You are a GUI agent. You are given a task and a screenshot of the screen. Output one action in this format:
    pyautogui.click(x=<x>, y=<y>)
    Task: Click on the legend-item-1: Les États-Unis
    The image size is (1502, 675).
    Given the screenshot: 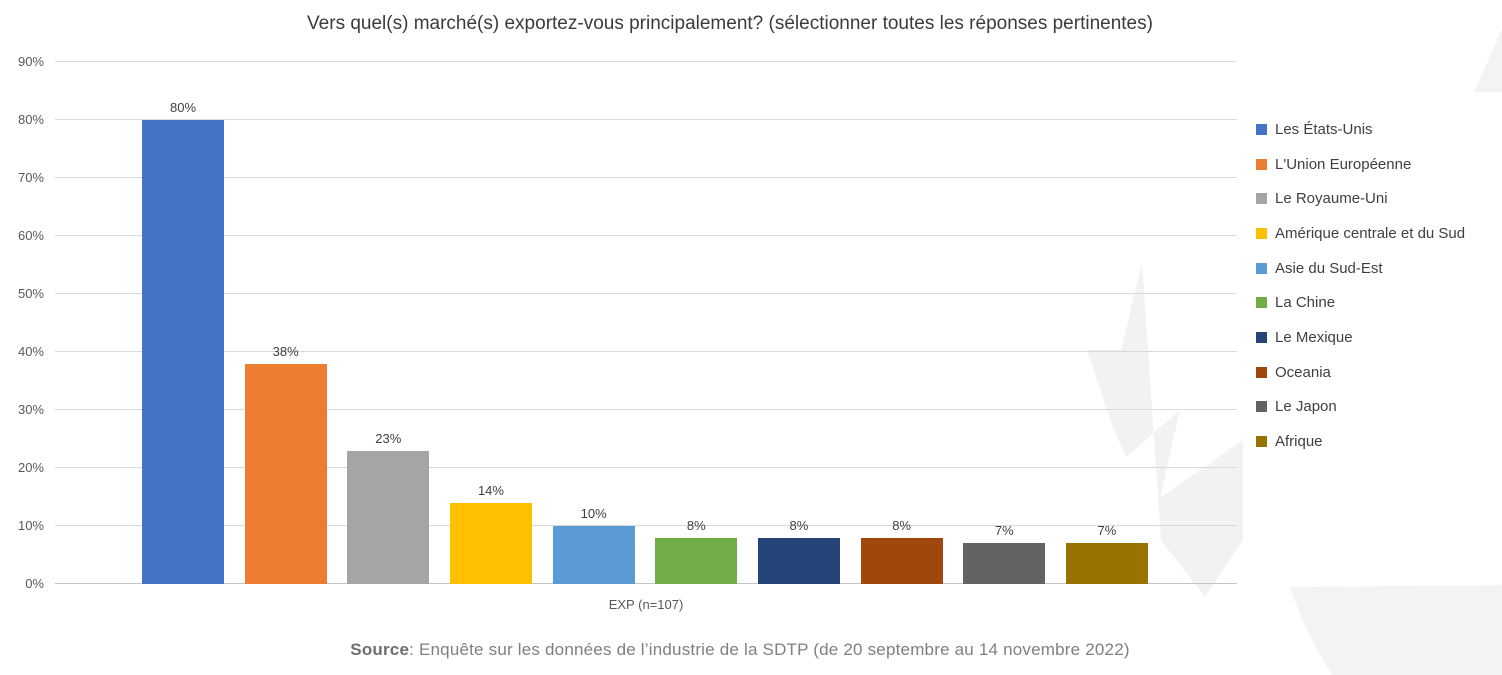 What is the action you would take?
    pyautogui.click(x=1360, y=129)
    